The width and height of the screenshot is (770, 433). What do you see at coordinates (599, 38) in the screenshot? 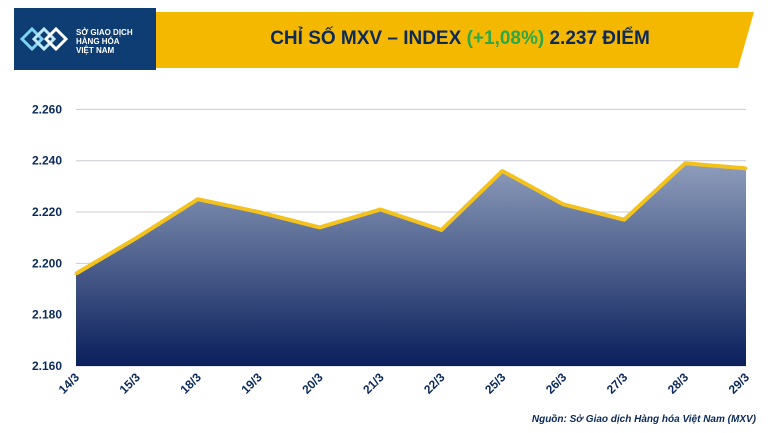
I see `title-suffix: 2.237 ĐIỂM` at bounding box center [599, 38].